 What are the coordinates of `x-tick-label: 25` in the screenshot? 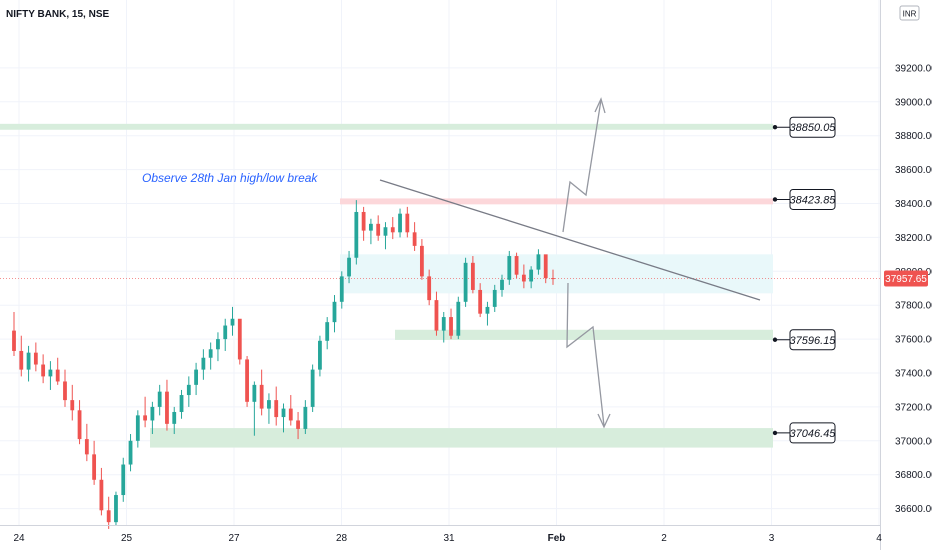 It's located at (127, 538).